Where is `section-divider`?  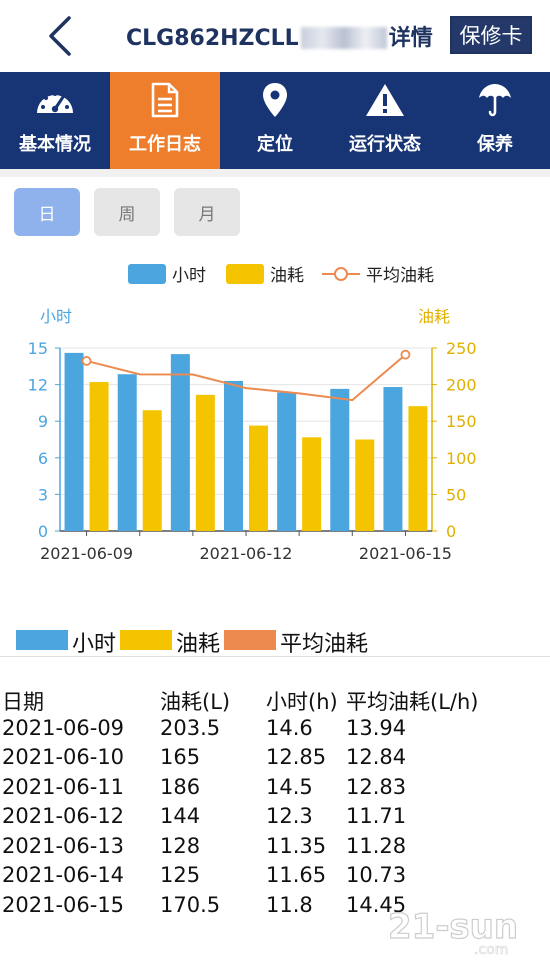 section-divider is located at coordinates (275, 173).